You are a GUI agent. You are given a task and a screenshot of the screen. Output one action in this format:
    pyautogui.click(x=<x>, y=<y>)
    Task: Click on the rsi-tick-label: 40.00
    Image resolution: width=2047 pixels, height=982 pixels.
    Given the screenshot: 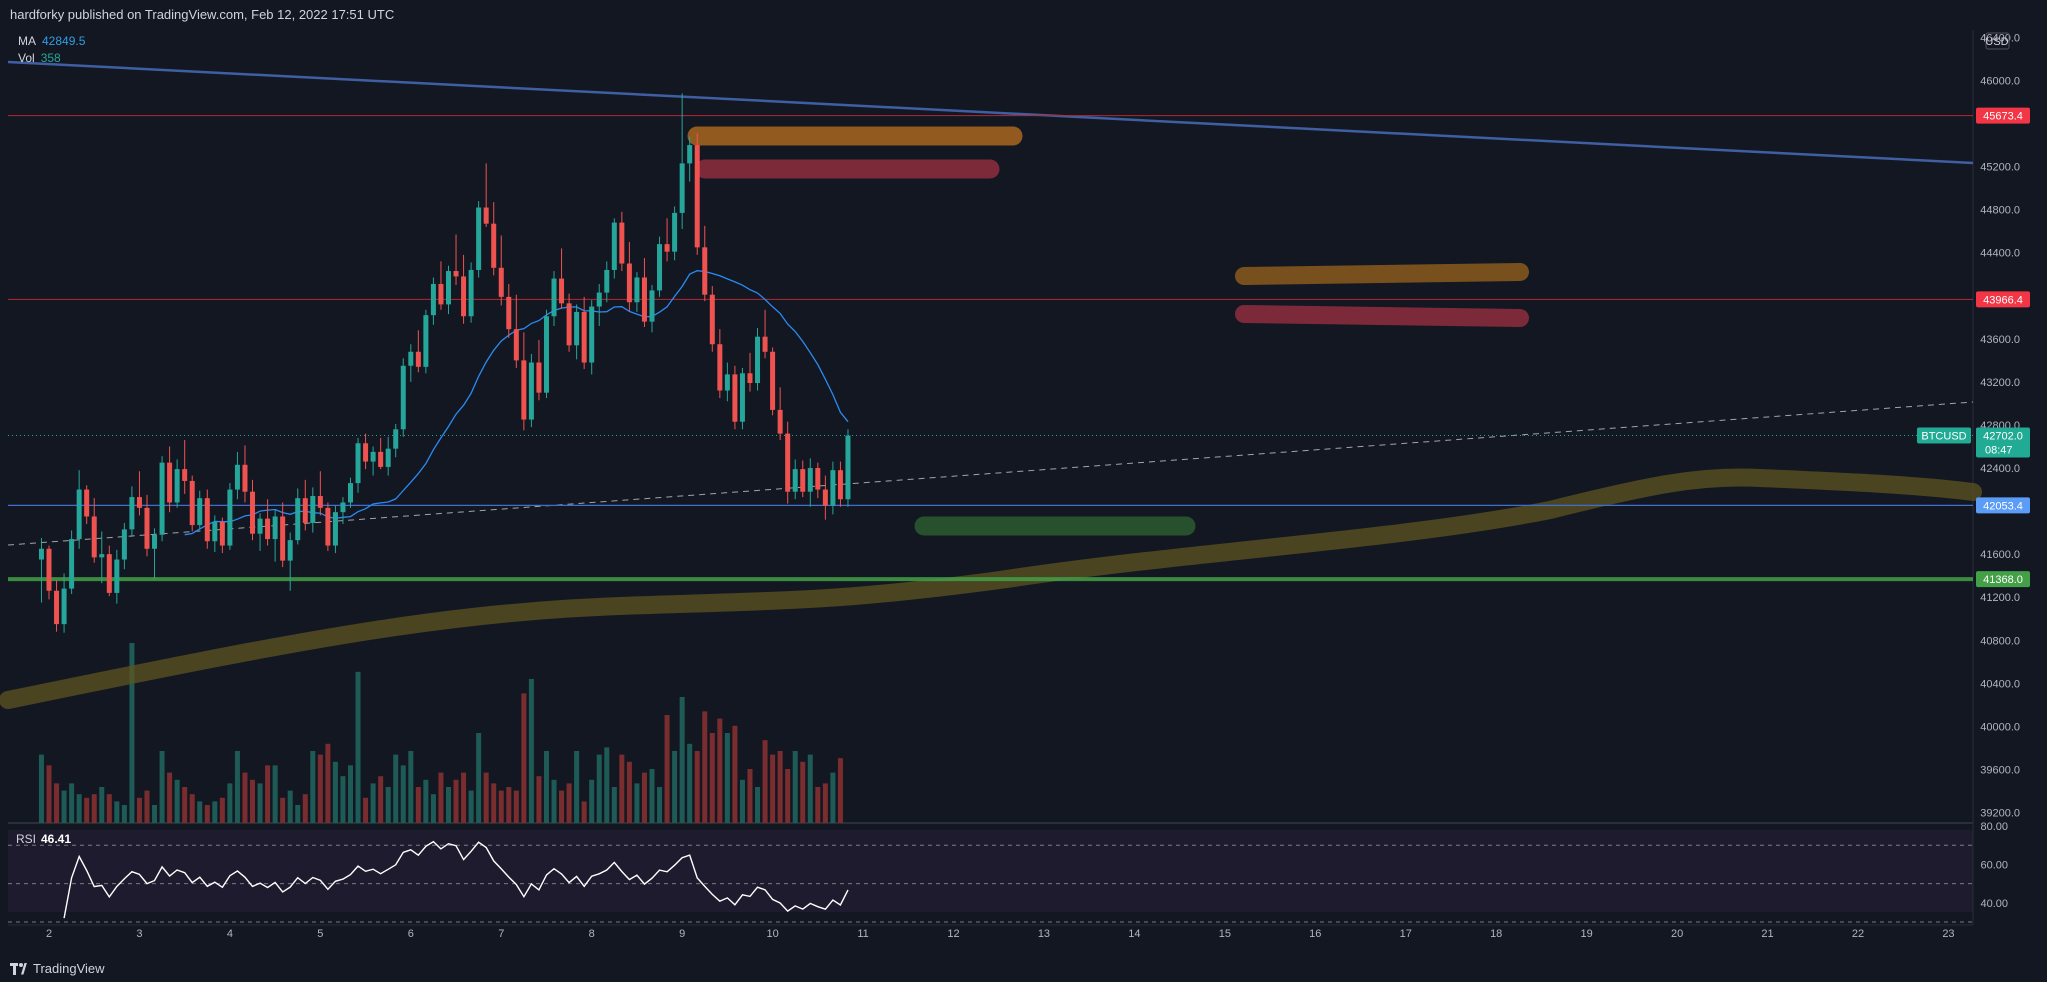 What is the action you would take?
    pyautogui.click(x=1994, y=904)
    